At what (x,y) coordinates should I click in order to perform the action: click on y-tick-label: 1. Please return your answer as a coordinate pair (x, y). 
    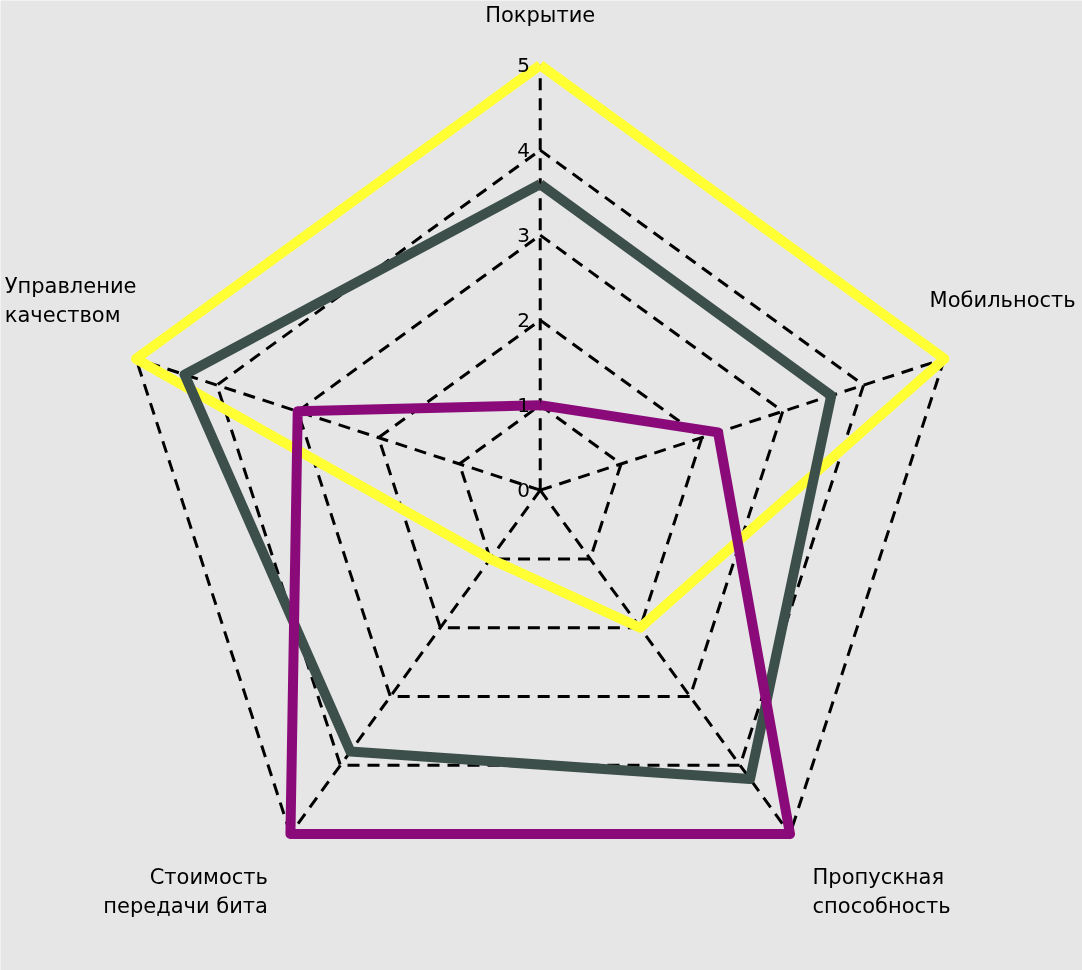
    Looking at the image, I should click on (524, 405).